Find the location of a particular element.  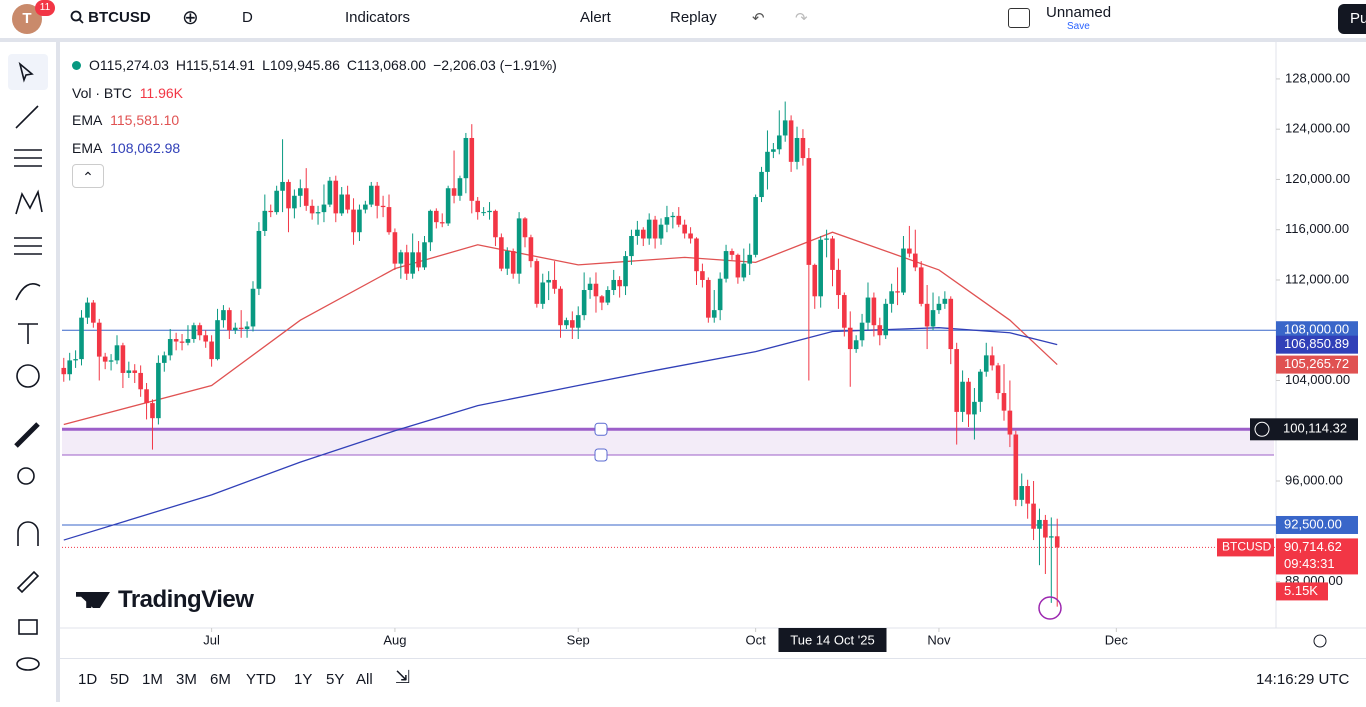

layout-icon is located at coordinates (1019, 18).